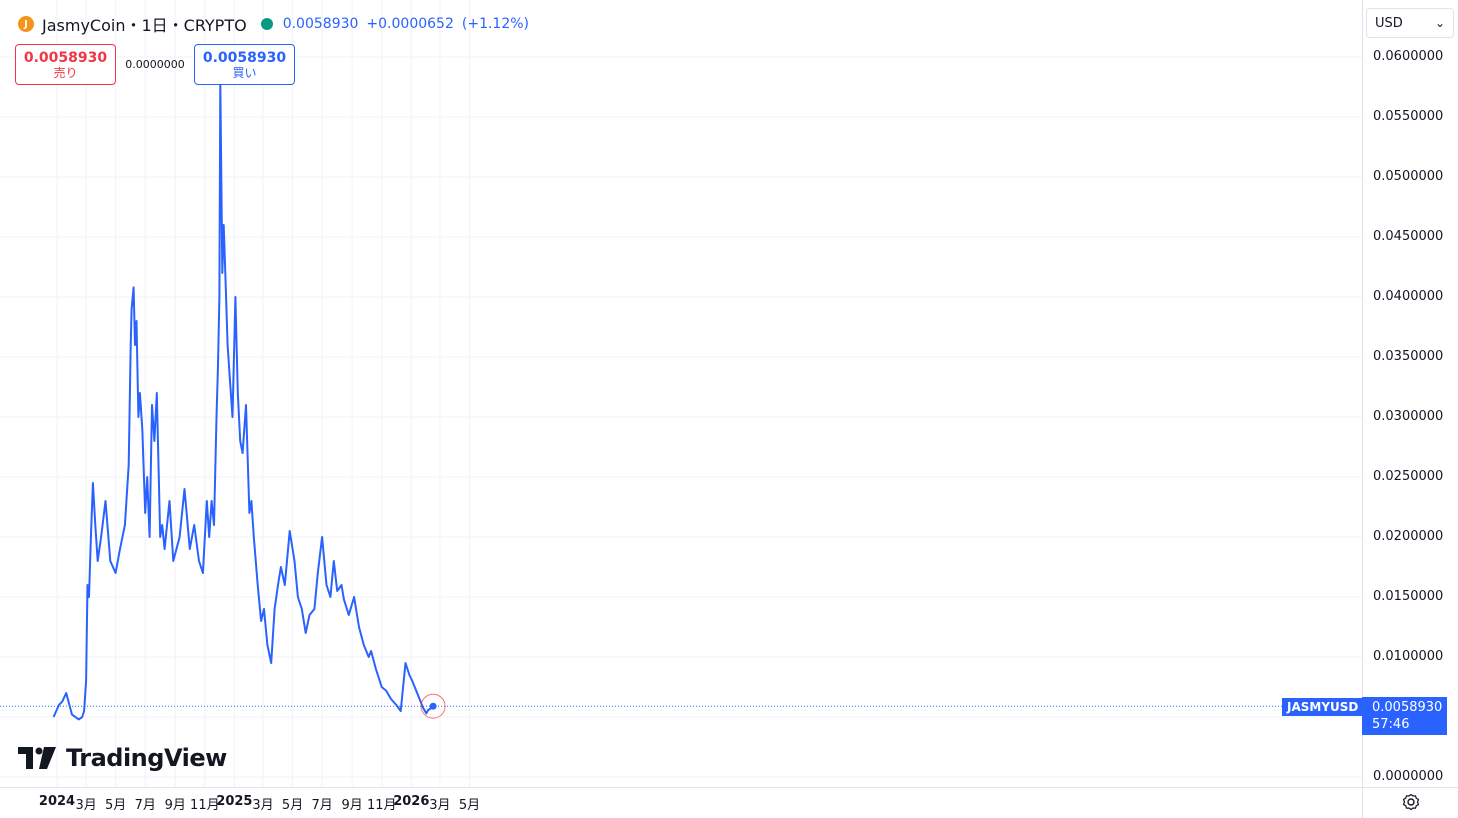 The height and width of the screenshot is (818, 1458). Describe the element at coordinates (1408, 776) in the screenshot. I see `price-tick-label: 0.0000000` at that location.